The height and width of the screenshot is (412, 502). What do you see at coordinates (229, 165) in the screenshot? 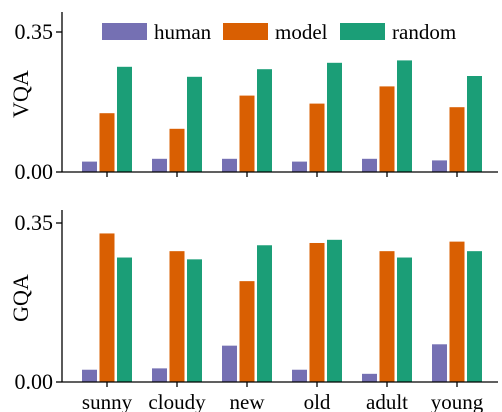
I see `bar-vqa-new-human` at bounding box center [229, 165].